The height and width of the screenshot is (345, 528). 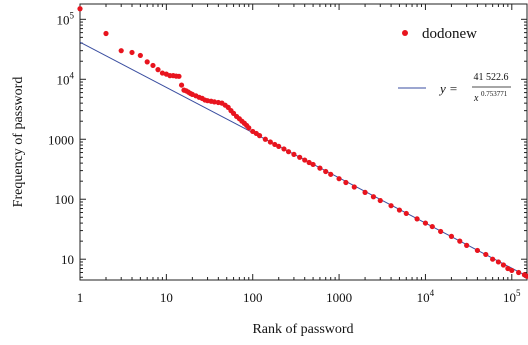 What do you see at coordinates (494, 94) in the screenshot?
I see `legend-fit-denominator-exponent: 0.753771` at bounding box center [494, 94].